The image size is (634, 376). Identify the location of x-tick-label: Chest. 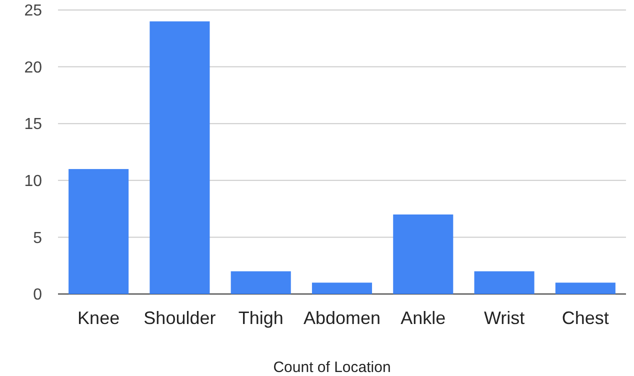
(585, 318).